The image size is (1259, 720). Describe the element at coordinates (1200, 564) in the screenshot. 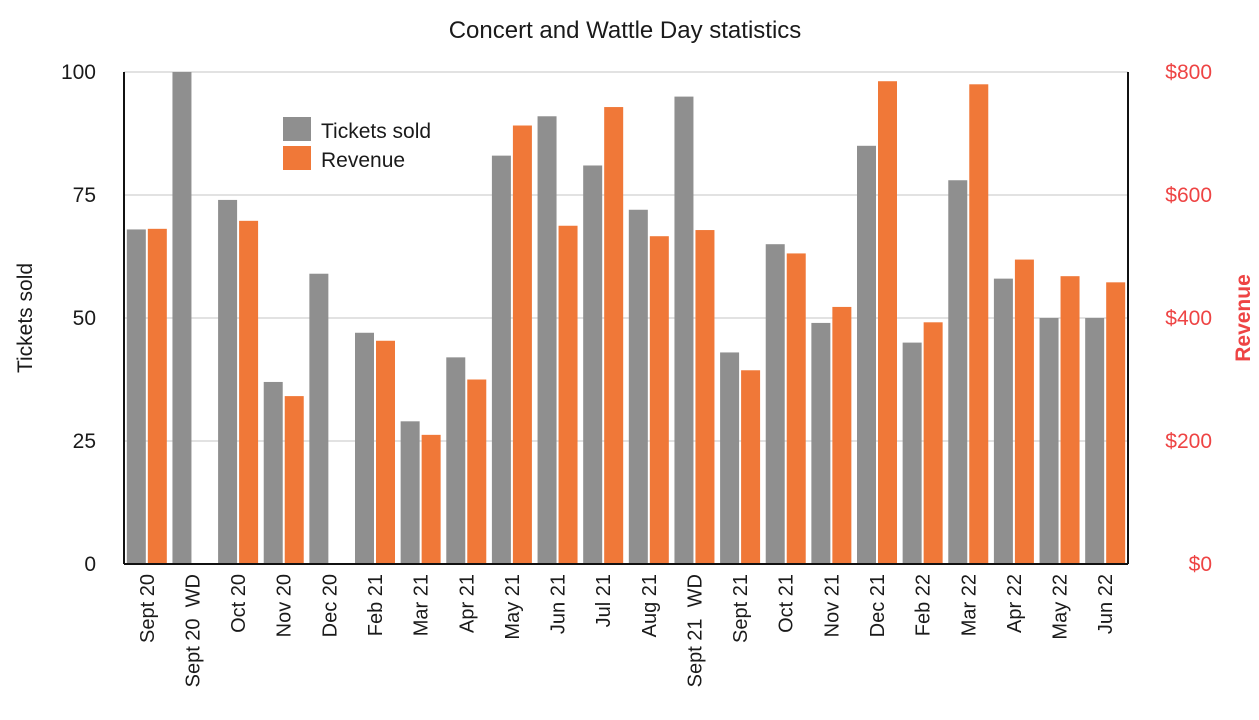

I see `right-tick-label: $0` at that location.